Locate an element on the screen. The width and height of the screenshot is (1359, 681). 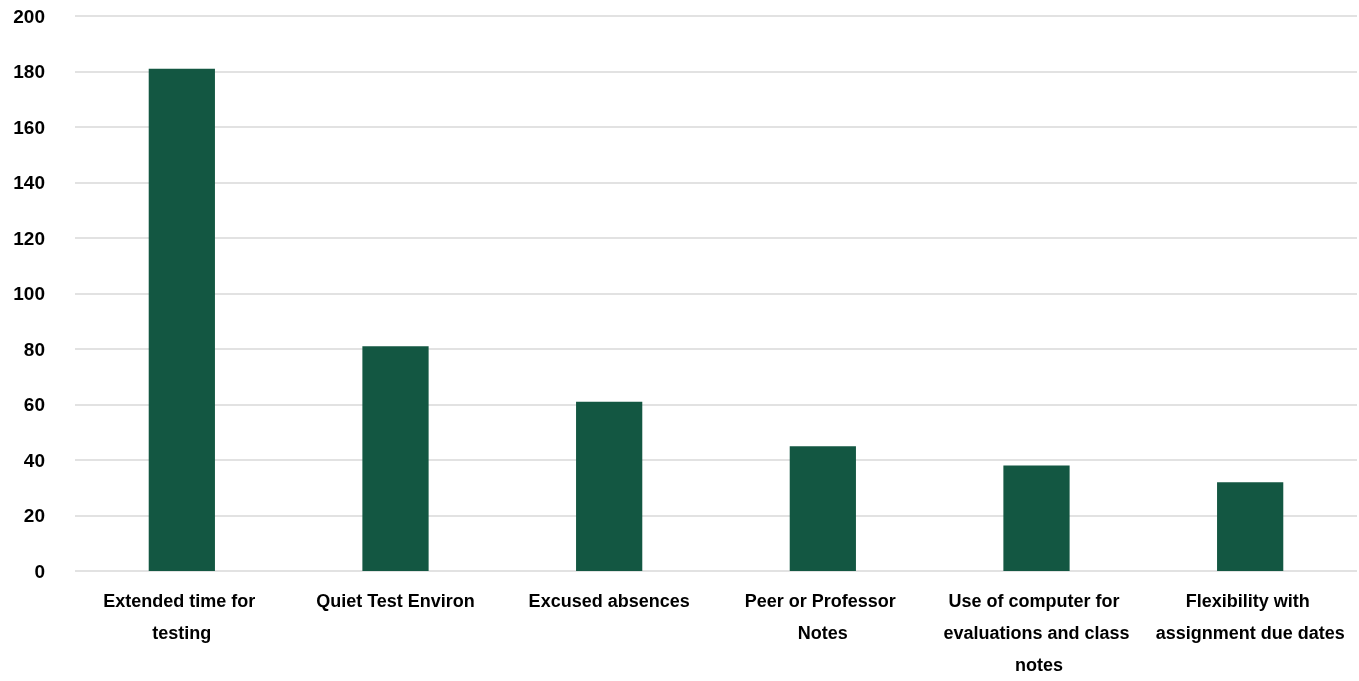
x-tick-label: Quiet Test Environ is located at coordinates (395, 601).